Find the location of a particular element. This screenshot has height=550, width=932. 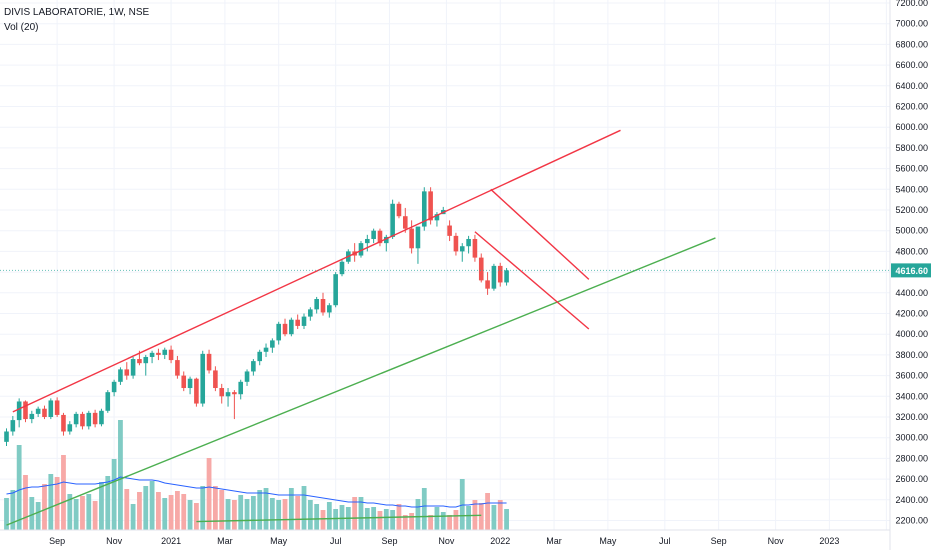

price-tick-label: 7200.00 is located at coordinates (911, 4).